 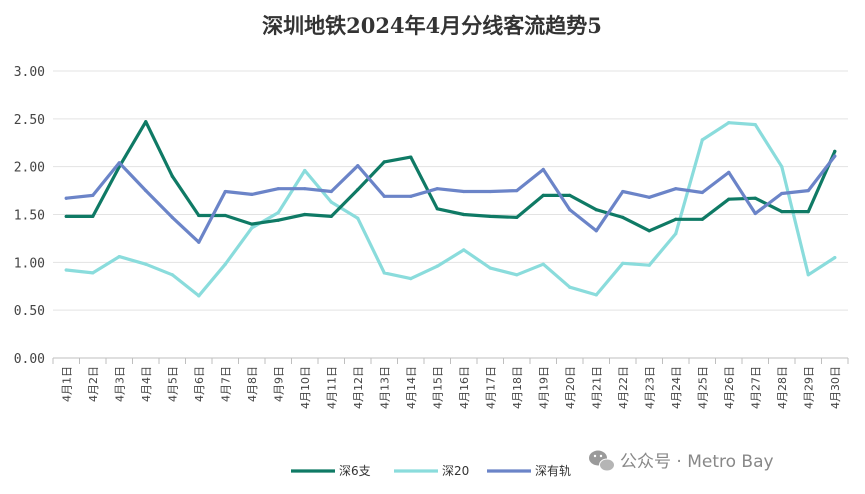 I want to click on x-tick-label: 4月14日, so click(x=411, y=387).